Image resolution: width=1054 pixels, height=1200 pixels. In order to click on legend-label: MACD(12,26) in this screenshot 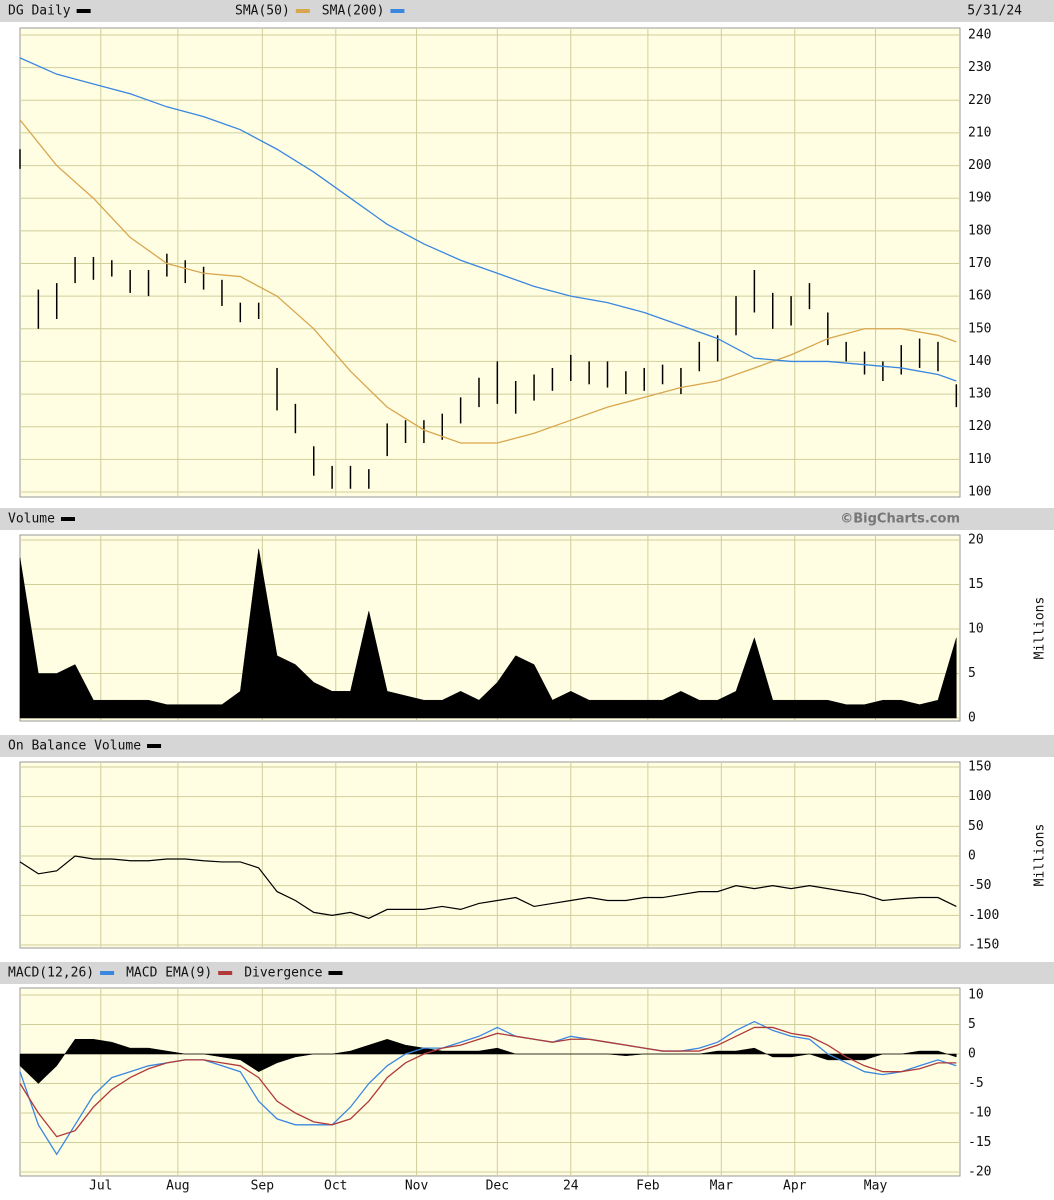, I will do `click(51, 973)`.